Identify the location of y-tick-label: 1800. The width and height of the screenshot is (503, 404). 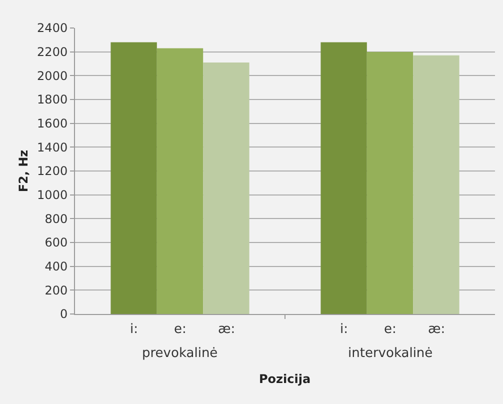
(52, 99).